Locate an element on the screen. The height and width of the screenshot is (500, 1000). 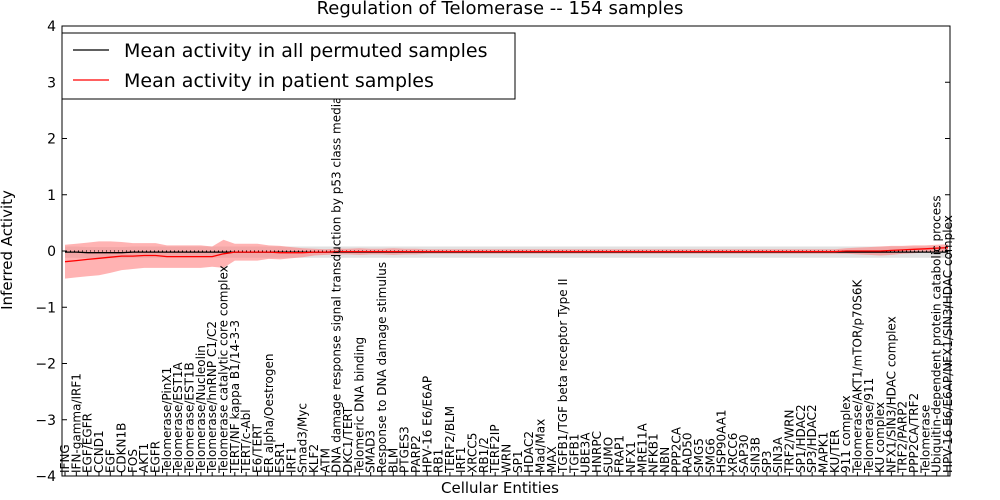
x-category-label: EGF is located at coordinates (110, 461).